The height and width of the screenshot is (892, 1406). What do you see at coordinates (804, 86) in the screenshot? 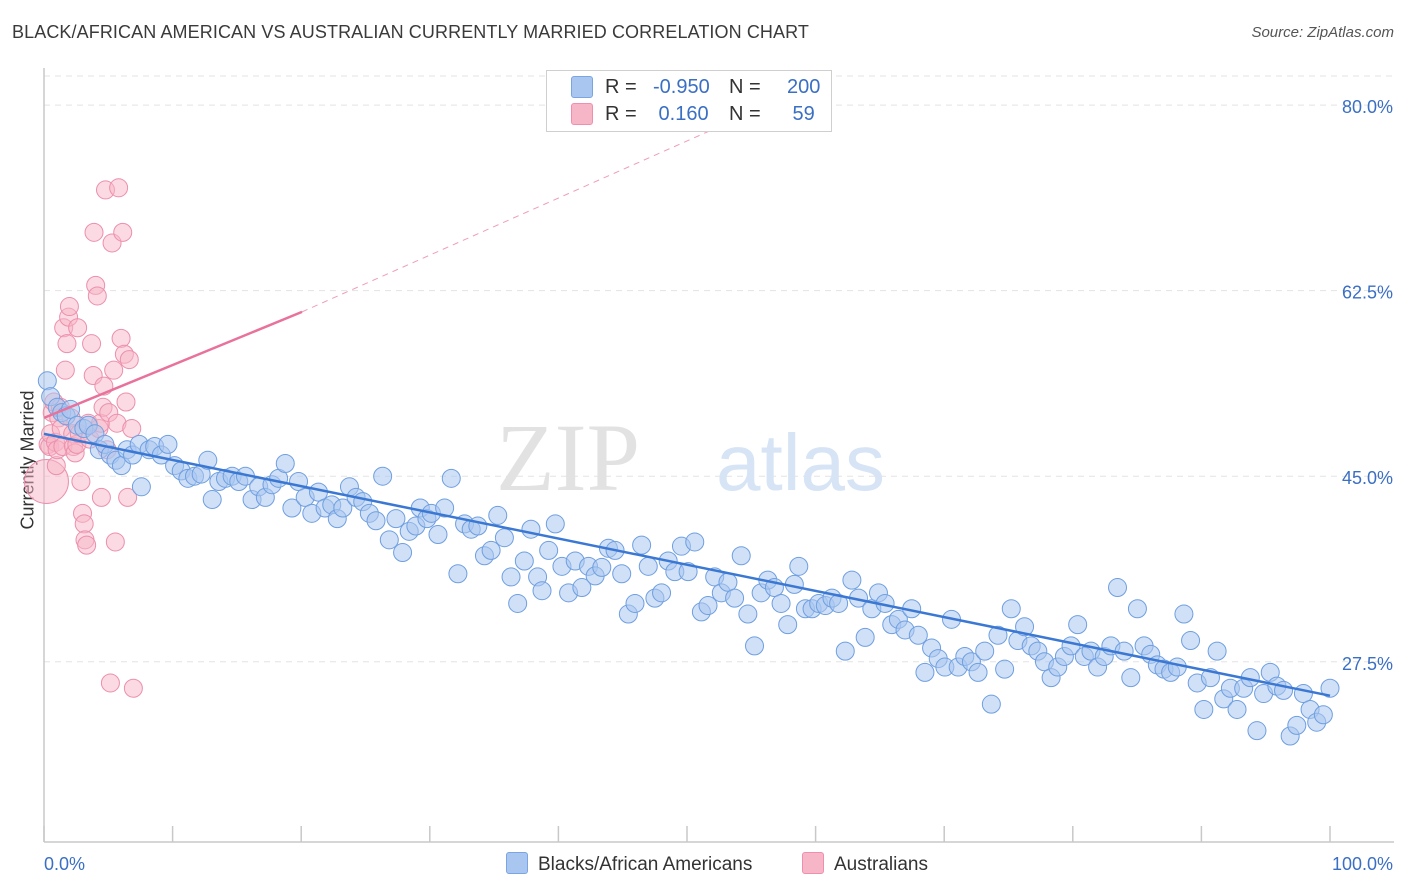
I see `legend-n-value: 200` at bounding box center [804, 86].